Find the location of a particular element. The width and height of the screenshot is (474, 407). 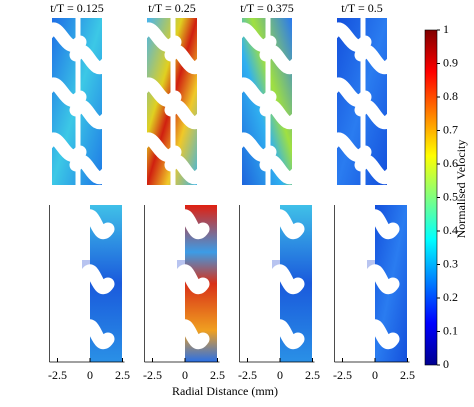

colorbar-tick-label: 0.5 is located at coordinates (450, 196).